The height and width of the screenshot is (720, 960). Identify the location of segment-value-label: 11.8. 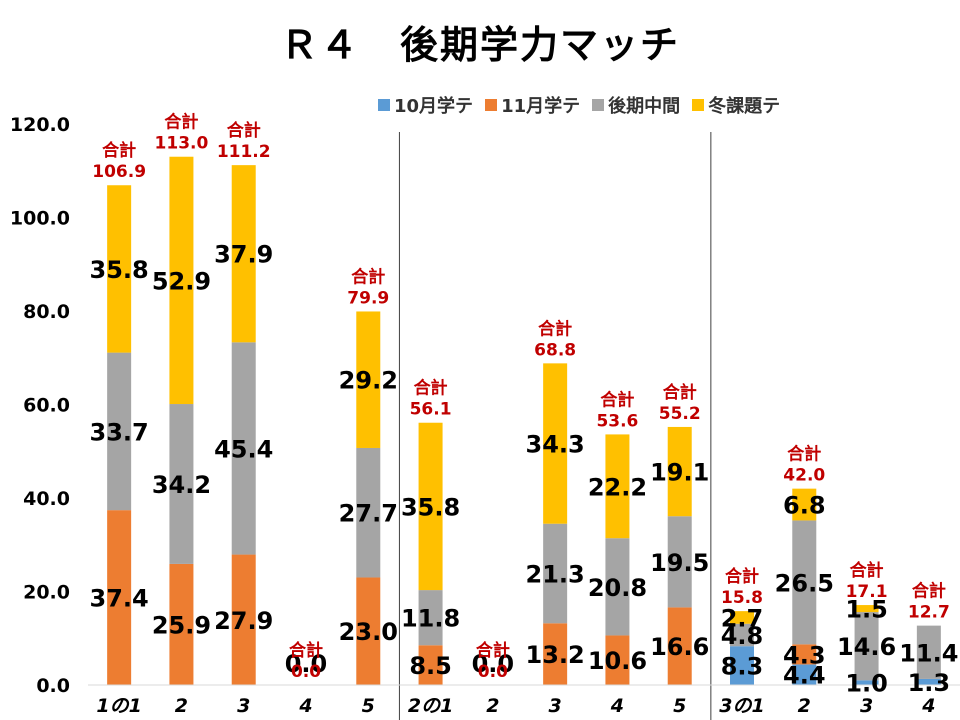
(430, 619).